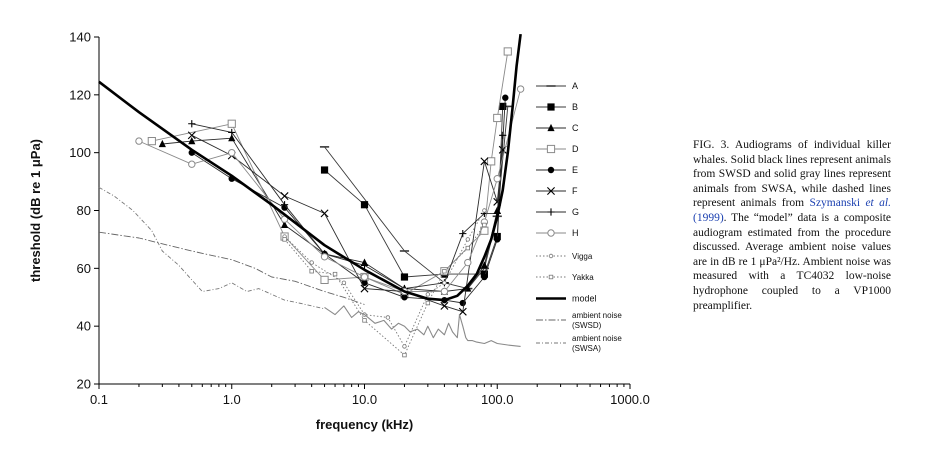 The image size is (941, 455). What do you see at coordinates (35, 210) in the screenshot?
I see `y-axis-label: threshold (dB re 1 μPa)` at bounding box center [35, 210].